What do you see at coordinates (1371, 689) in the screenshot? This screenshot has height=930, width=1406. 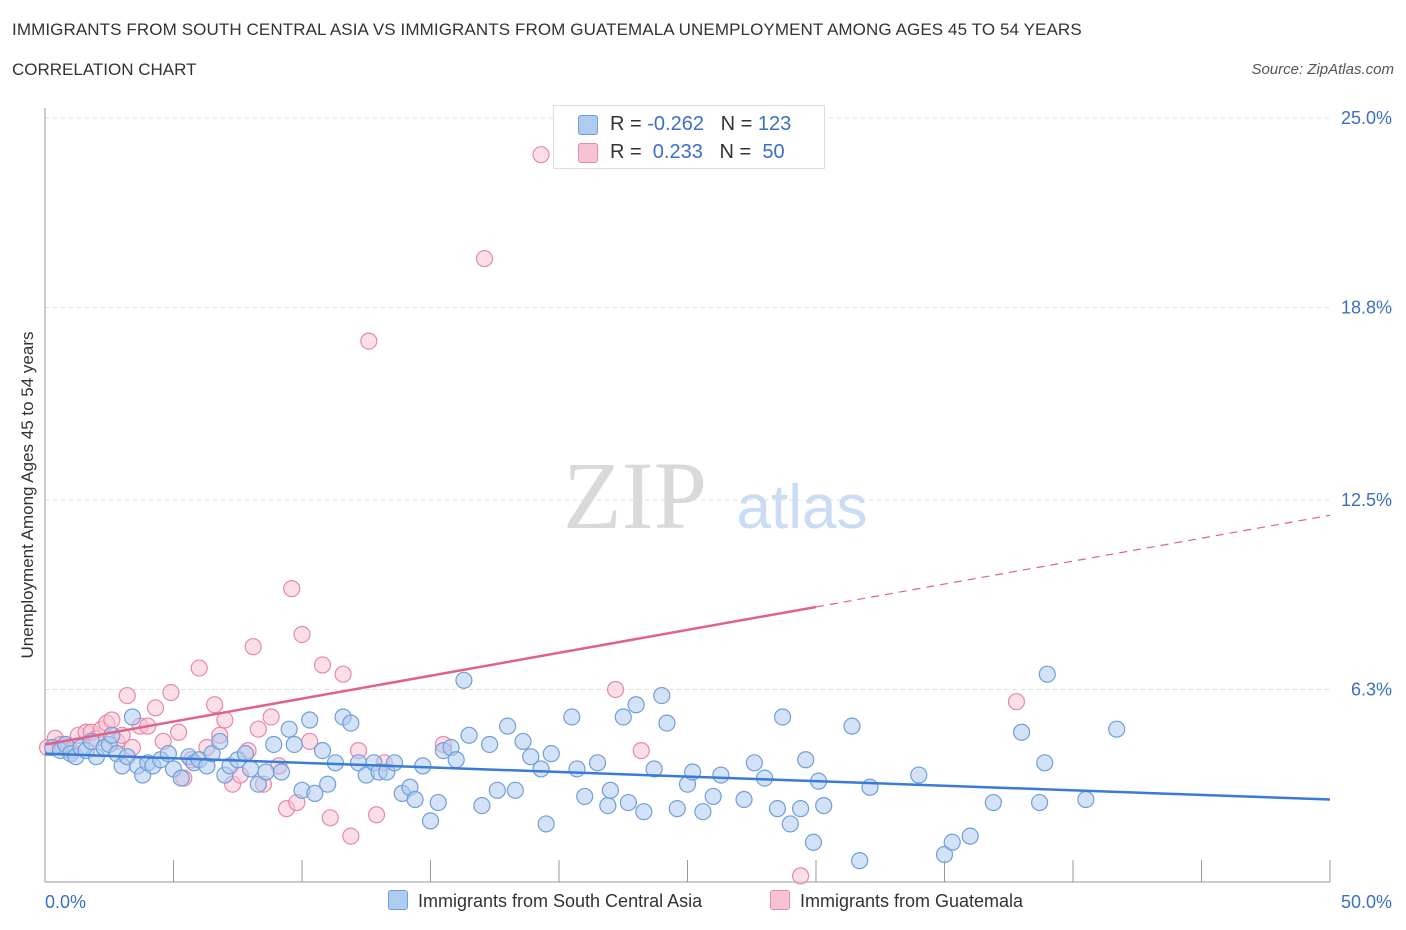 I see `y-tick-label: 6.3%` at bounding box center [1371, 689].